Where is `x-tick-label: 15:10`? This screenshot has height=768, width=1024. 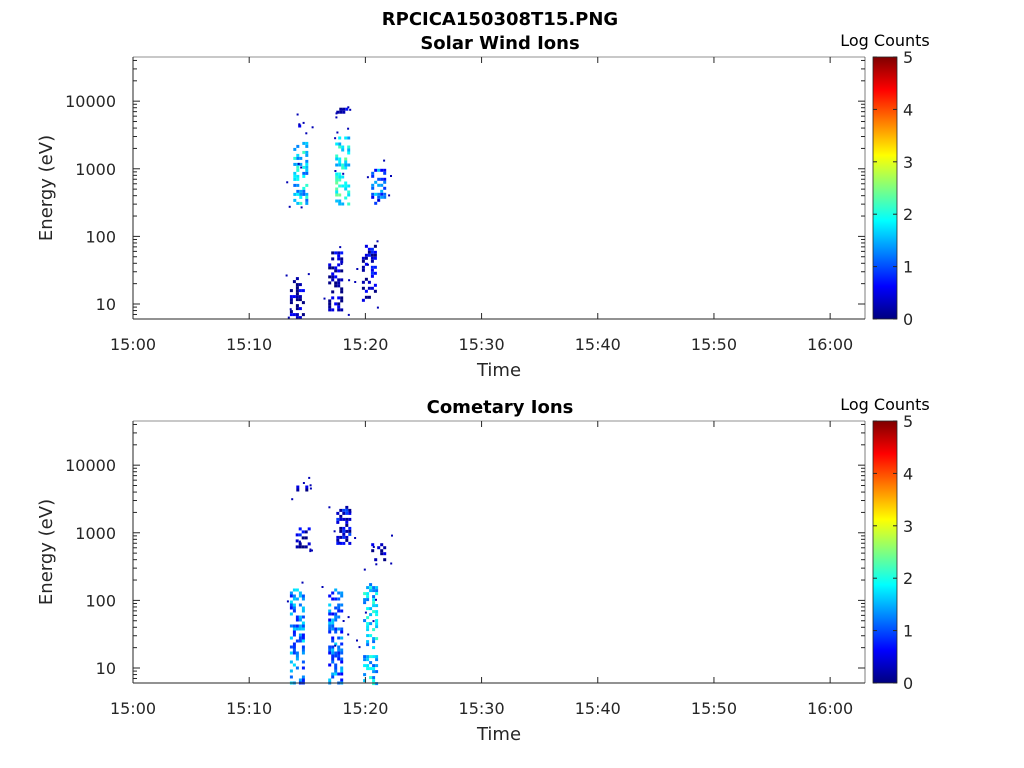 x-tick-label: 15:10 is located at coordinates (249, 708).